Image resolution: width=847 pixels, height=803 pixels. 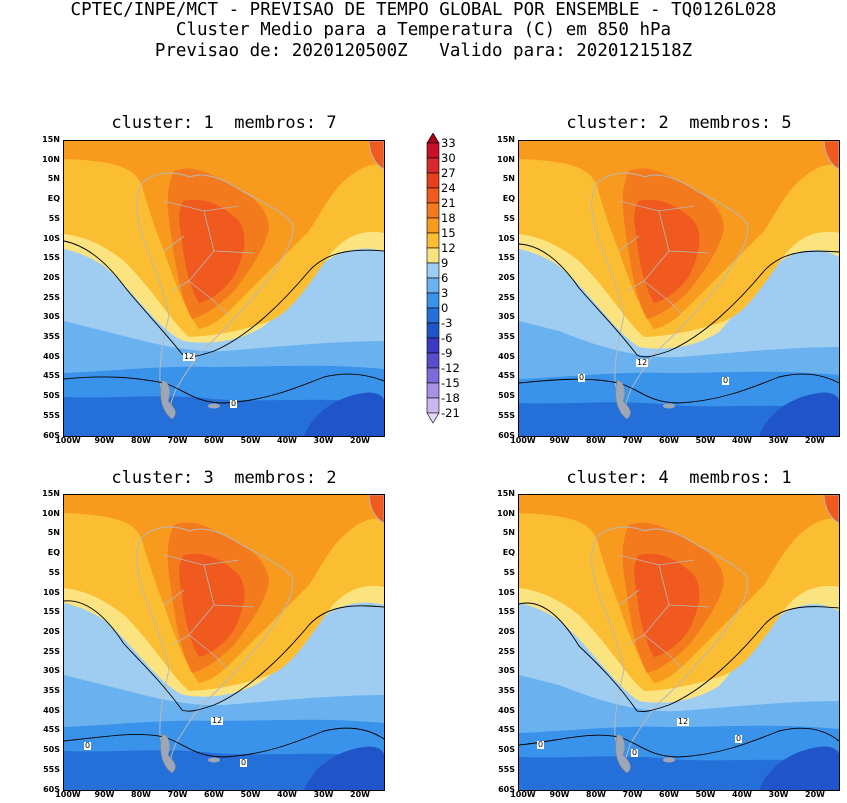 What do you see at coordinates (445, 293) in the screenshot?
I see `colorbar-tick-label: 3` at bounding box center [445, 293].